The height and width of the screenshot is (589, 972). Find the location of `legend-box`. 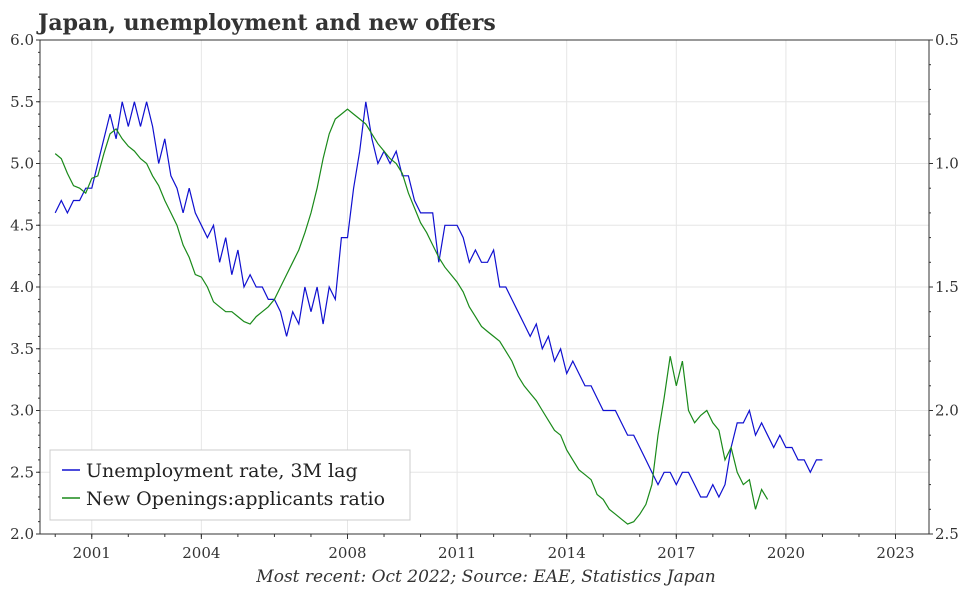

legend-box is located at coordinates (230, 485).